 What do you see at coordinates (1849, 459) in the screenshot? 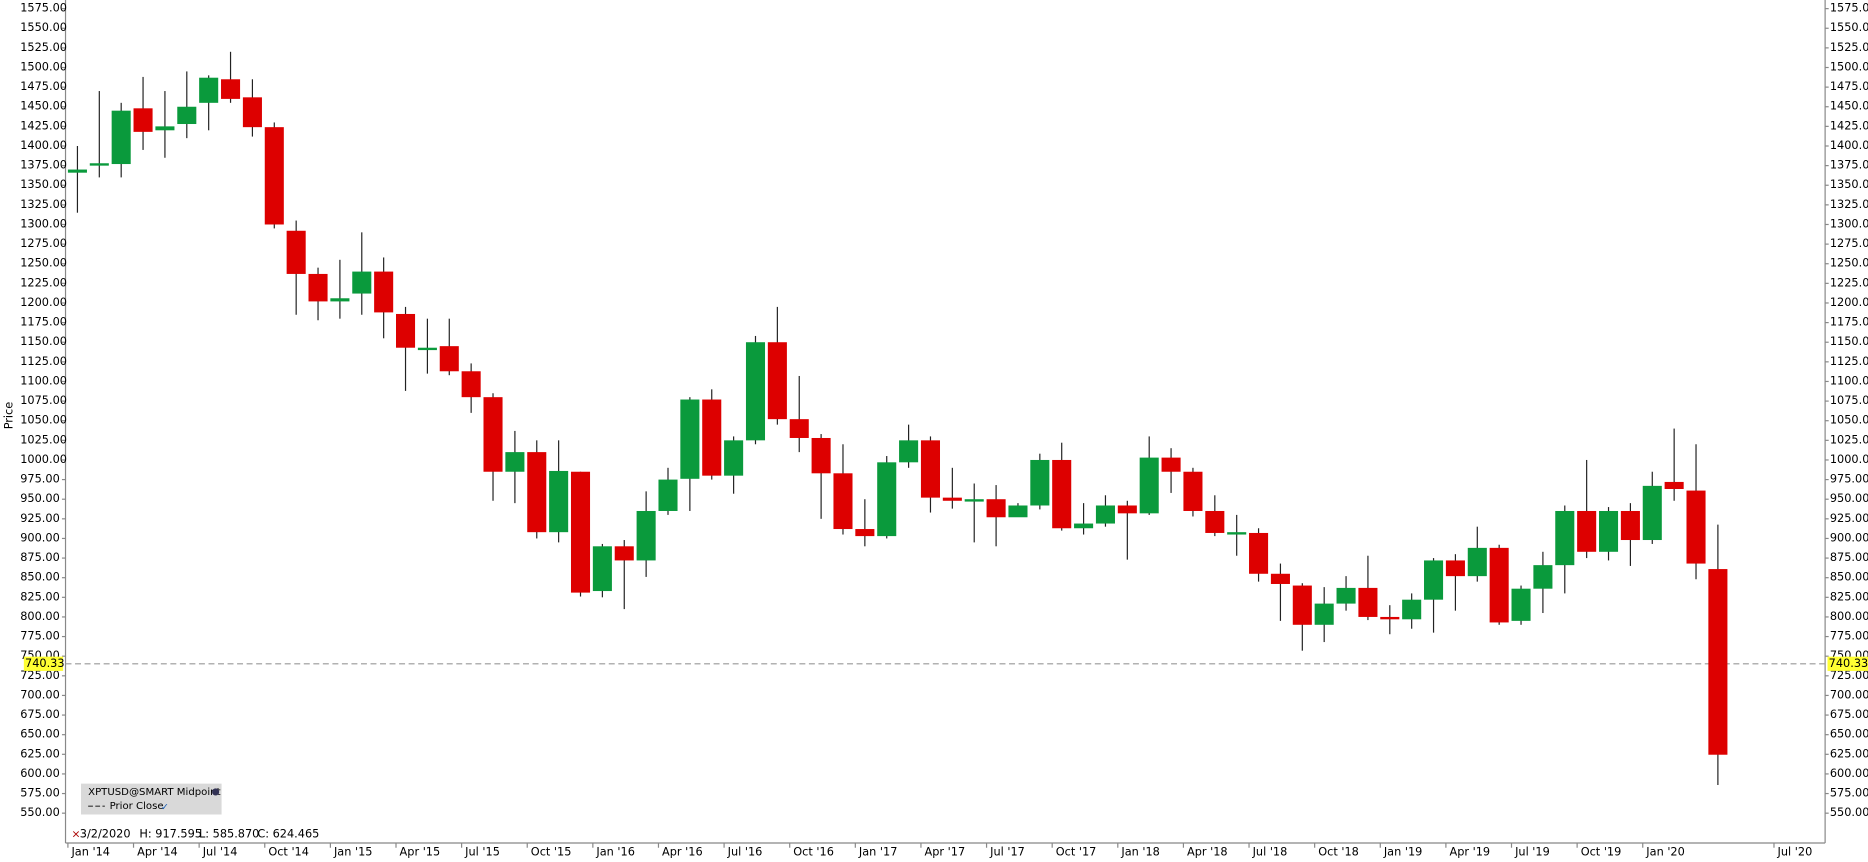
I see `y-tick-label: 1000.00` at bounding box center [1849, 459].